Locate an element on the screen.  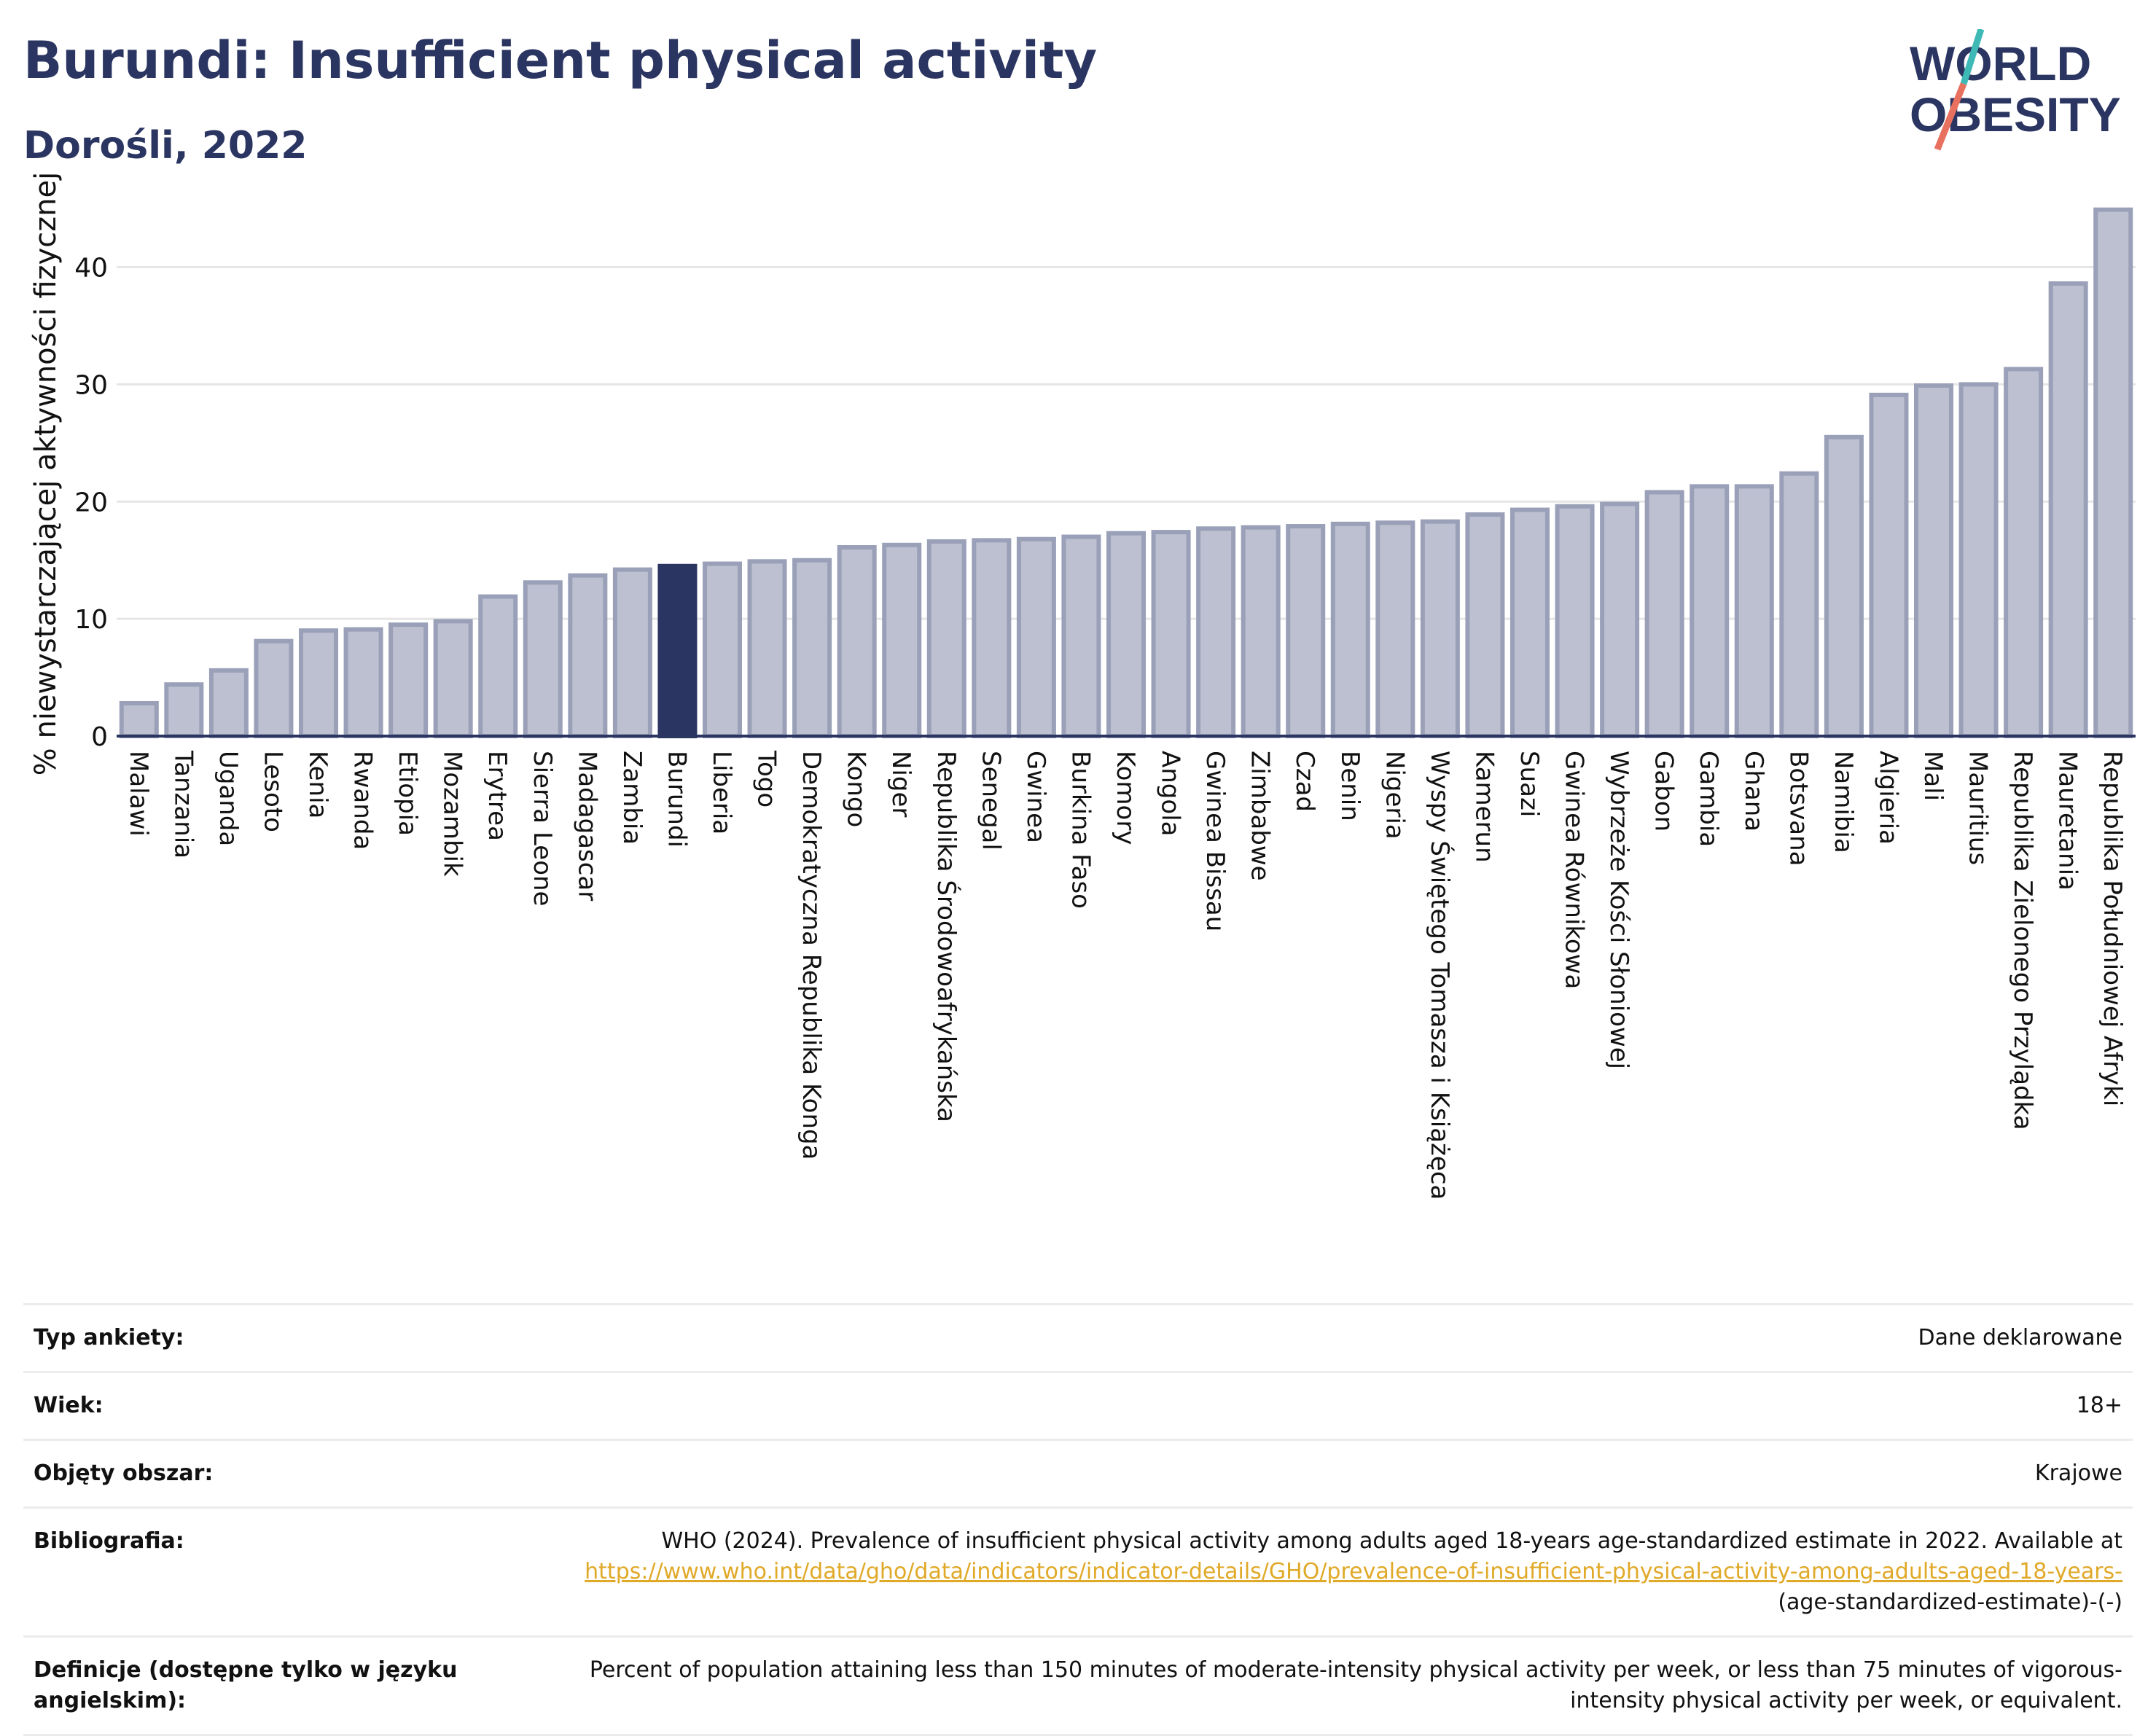
bar-gwinea-bissau is located at coordinates (1216, 632).